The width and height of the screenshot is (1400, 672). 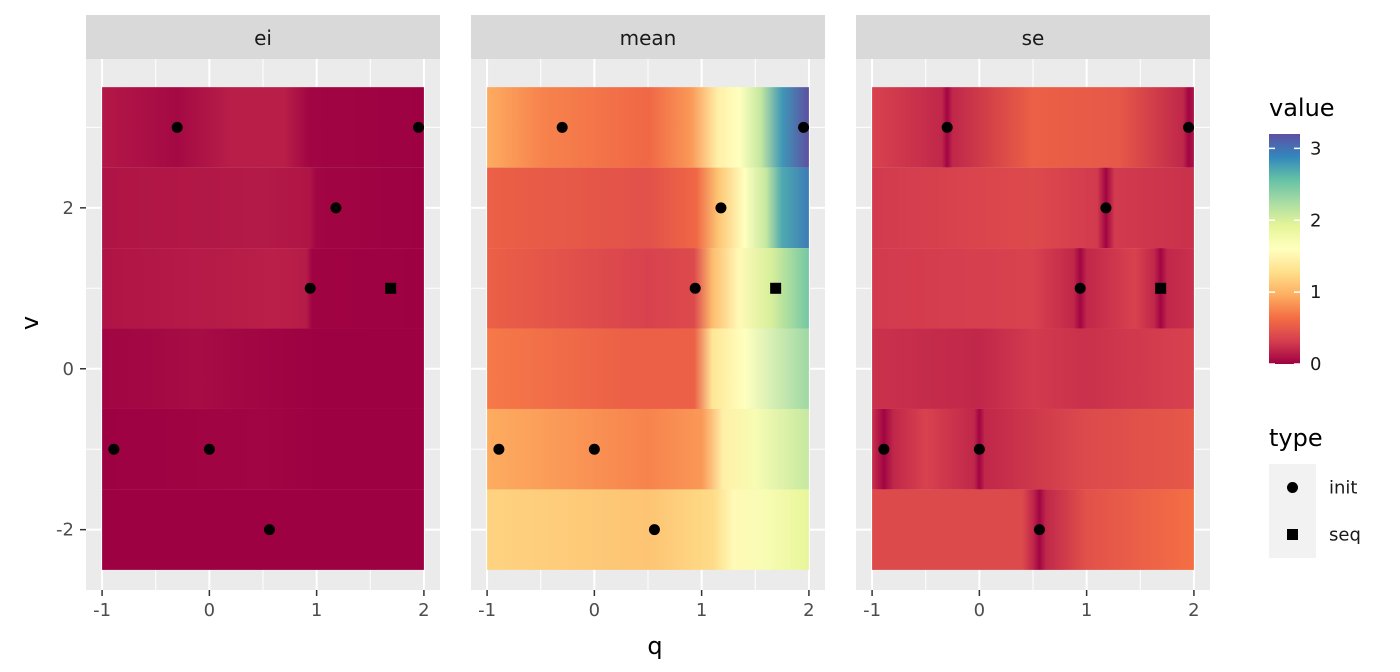 I want to click on y-axis-ticks: -2 0 2, so click(x=71, y=369).